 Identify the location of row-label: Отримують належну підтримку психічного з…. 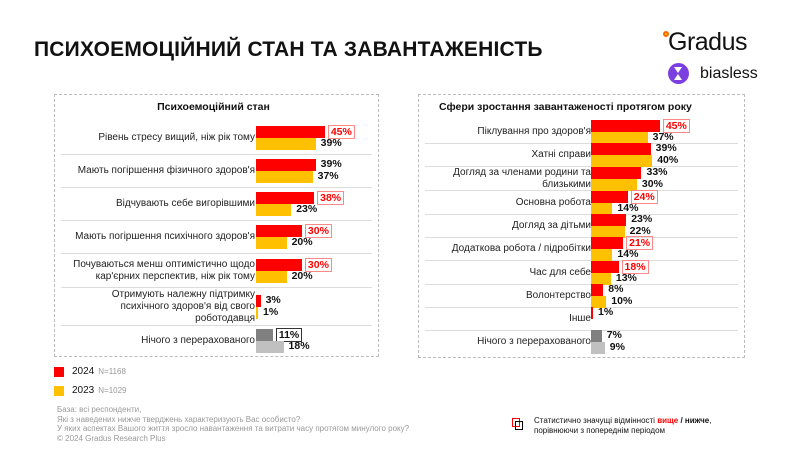
(183, 306).